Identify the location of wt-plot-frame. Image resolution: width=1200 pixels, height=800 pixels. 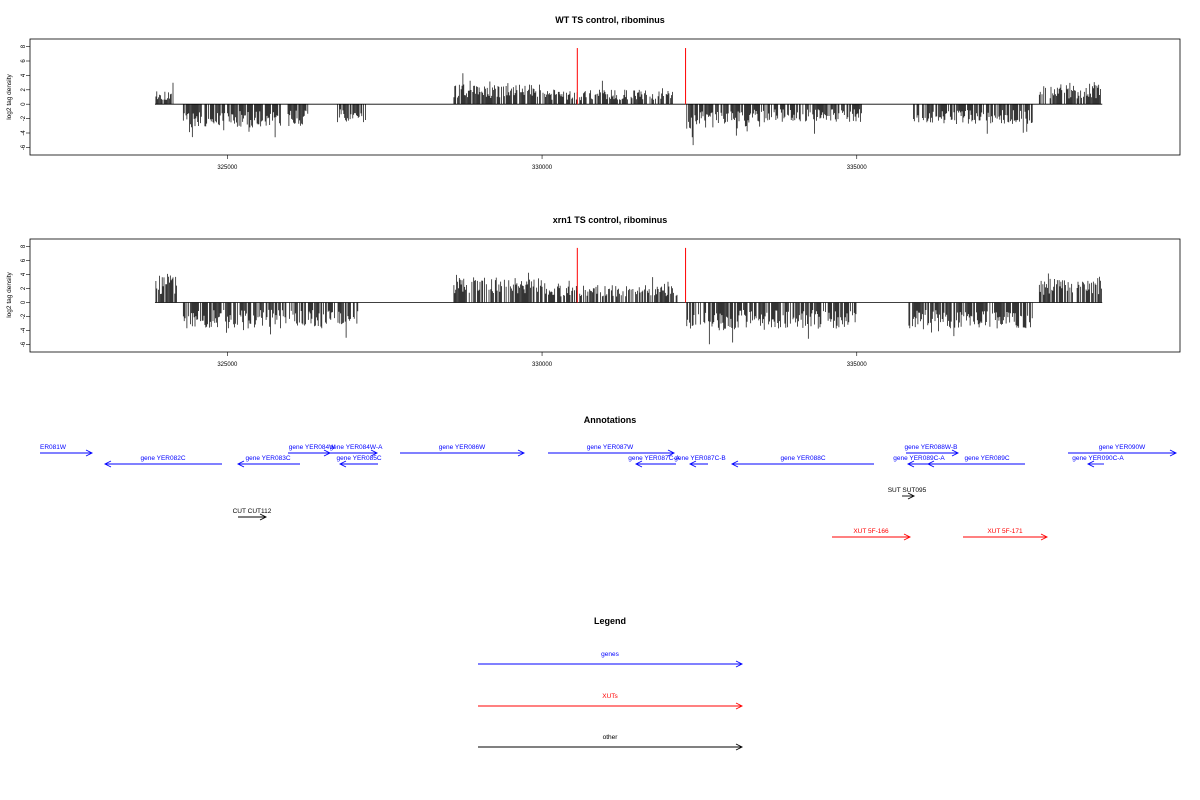
(605, 97).